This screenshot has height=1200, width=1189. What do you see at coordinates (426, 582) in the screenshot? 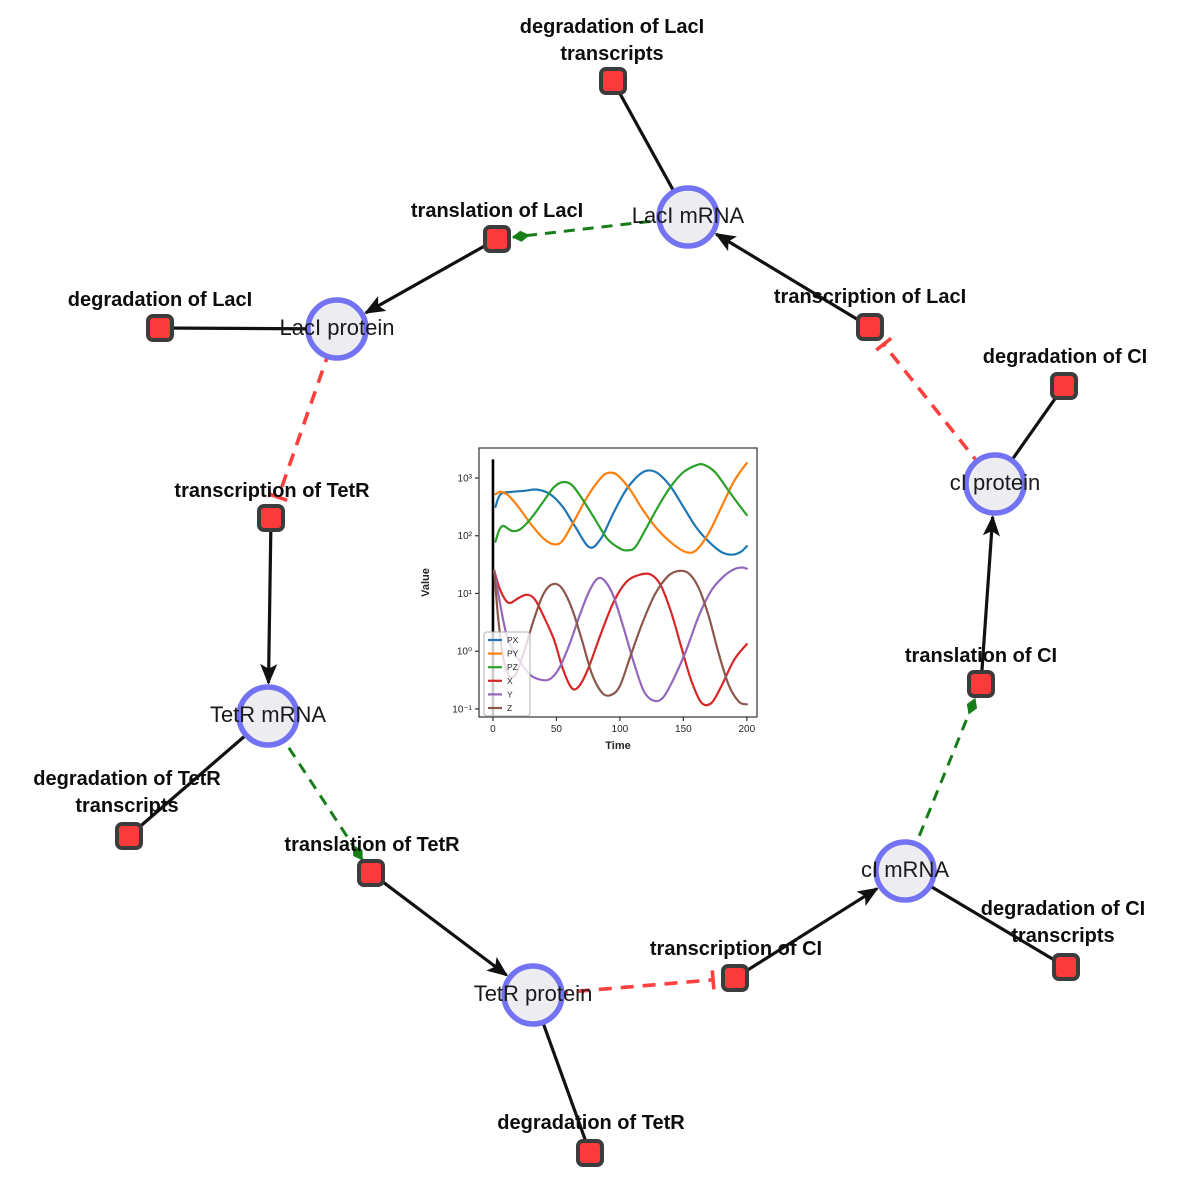
I see `y-axis-title: Value` at bounding box center [426, 582].